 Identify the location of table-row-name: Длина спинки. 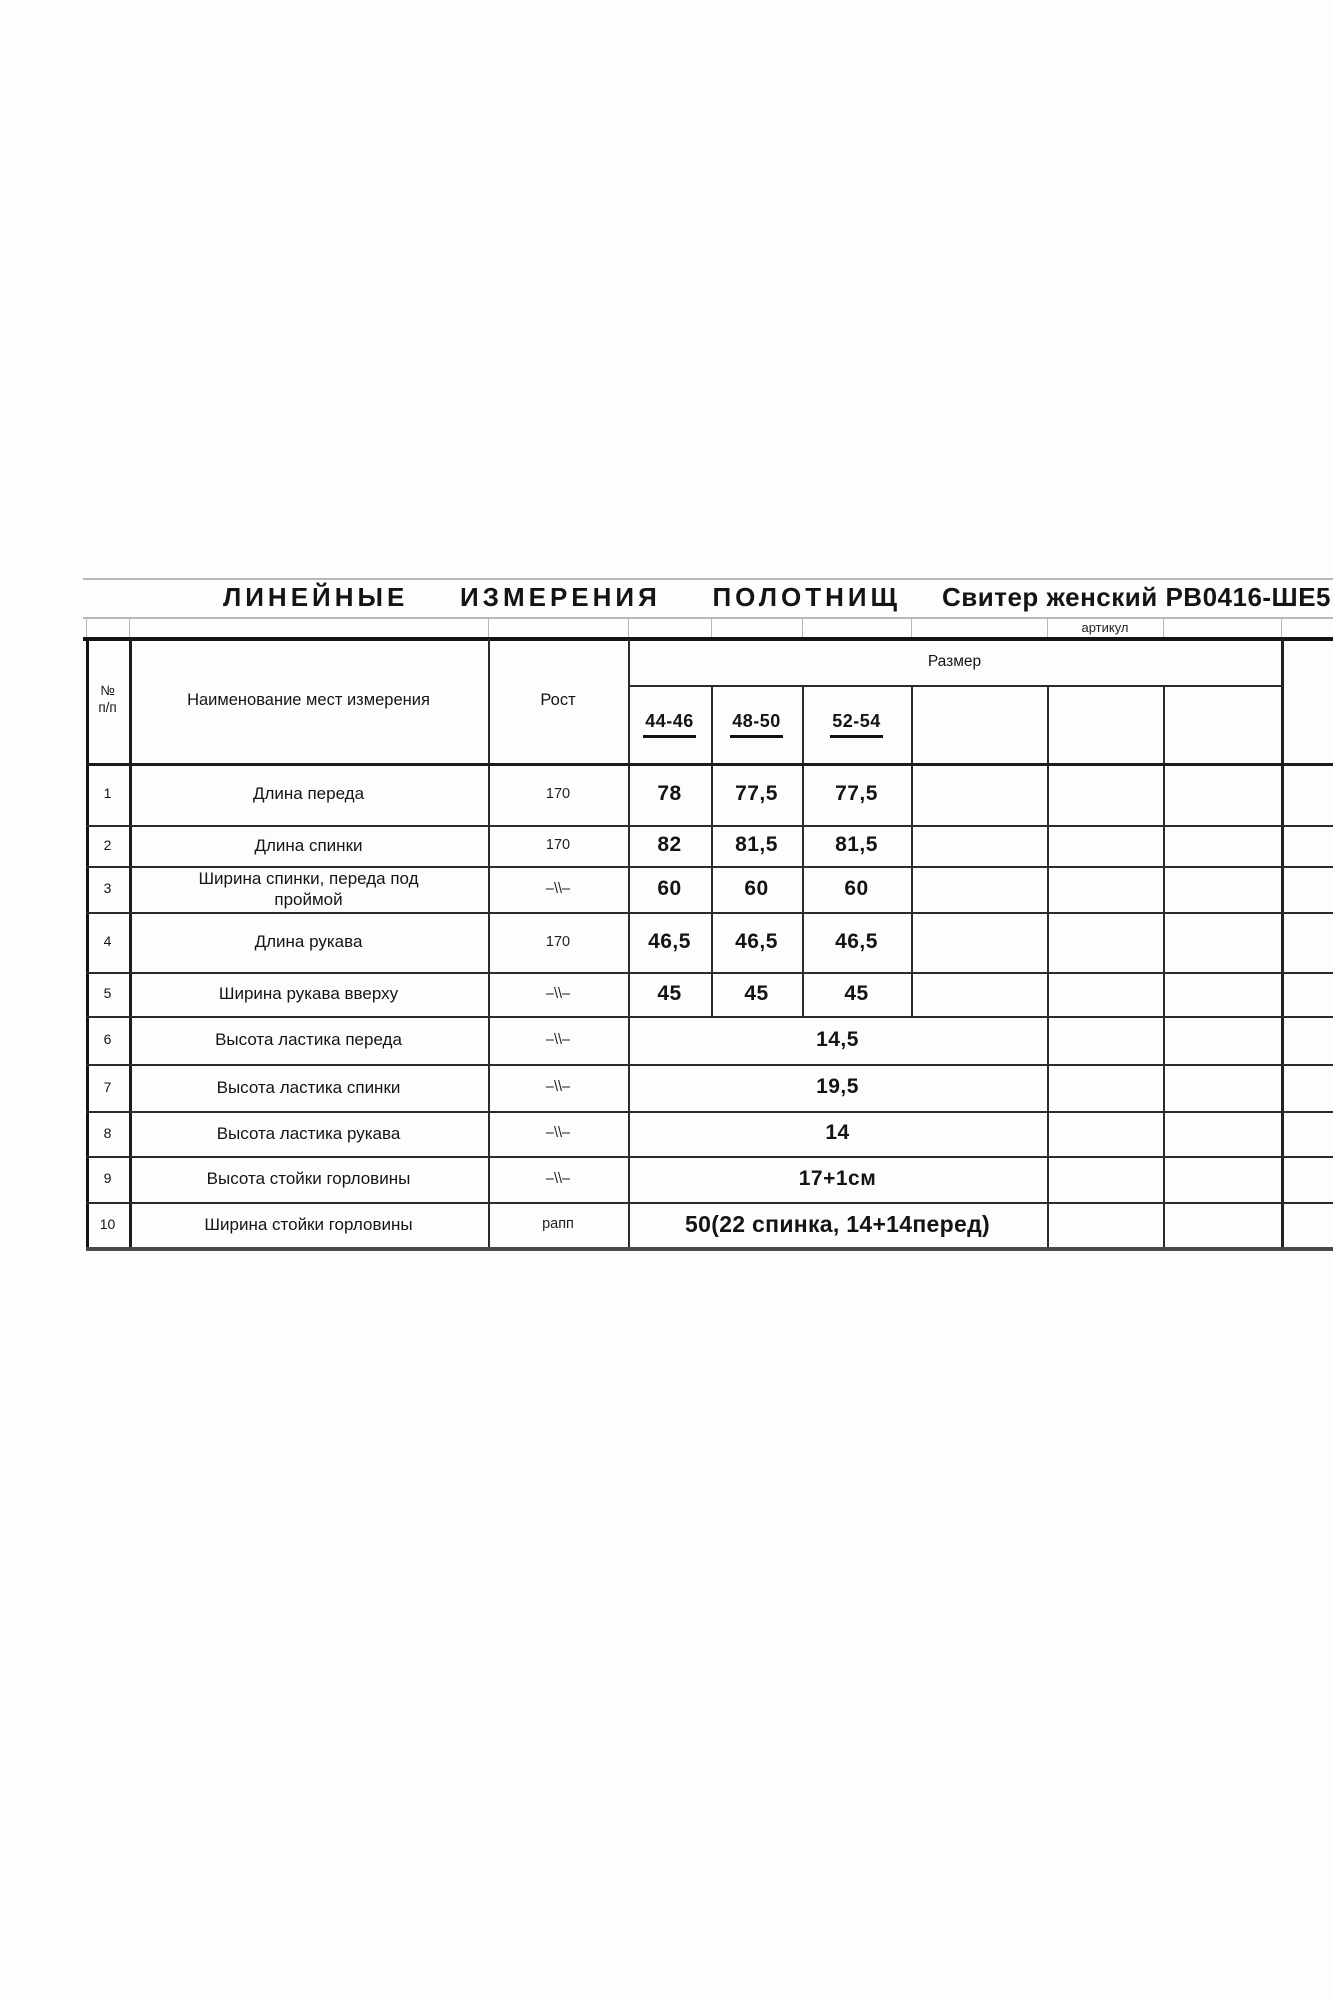
(308, 845).